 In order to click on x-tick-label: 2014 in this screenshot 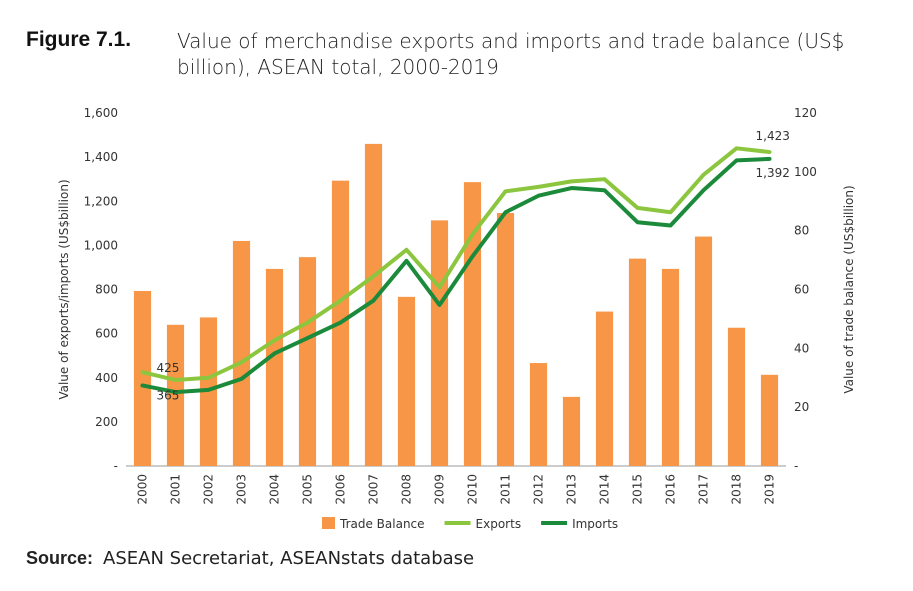, I will do `click(605, 489)`.